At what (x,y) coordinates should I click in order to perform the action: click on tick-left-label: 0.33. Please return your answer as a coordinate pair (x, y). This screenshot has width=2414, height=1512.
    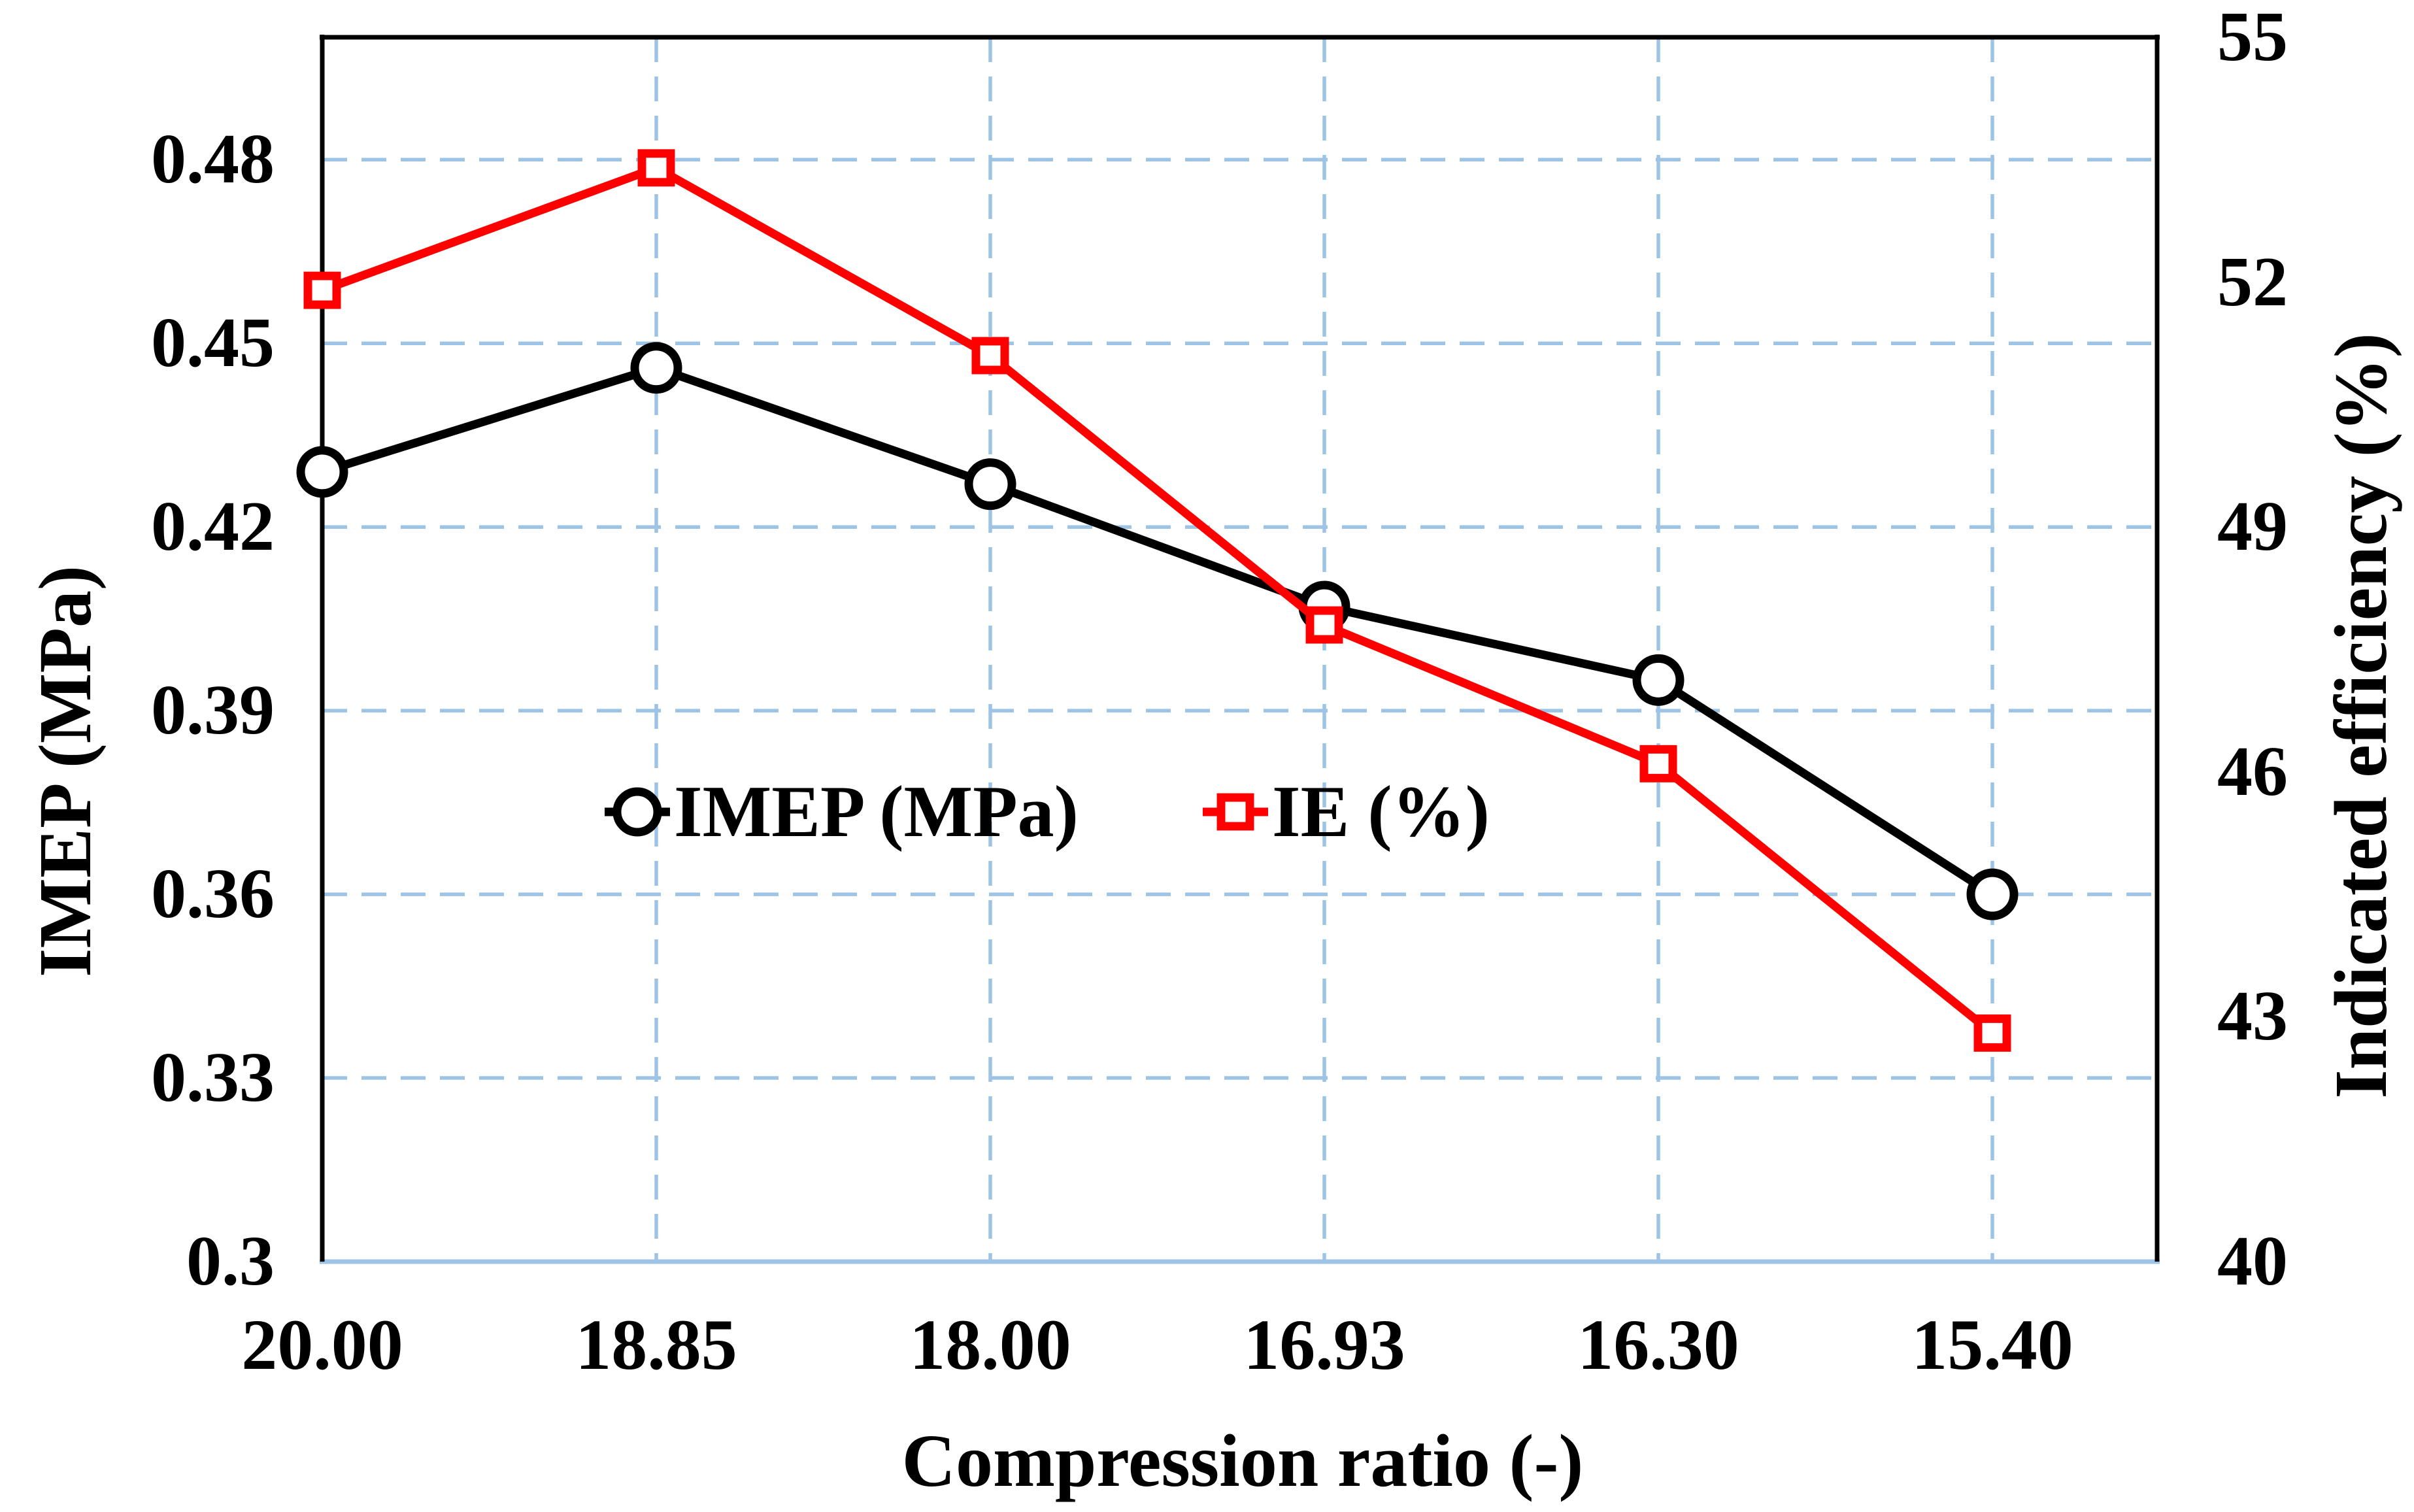
    Looking at the image, I should click on (213, 1078).